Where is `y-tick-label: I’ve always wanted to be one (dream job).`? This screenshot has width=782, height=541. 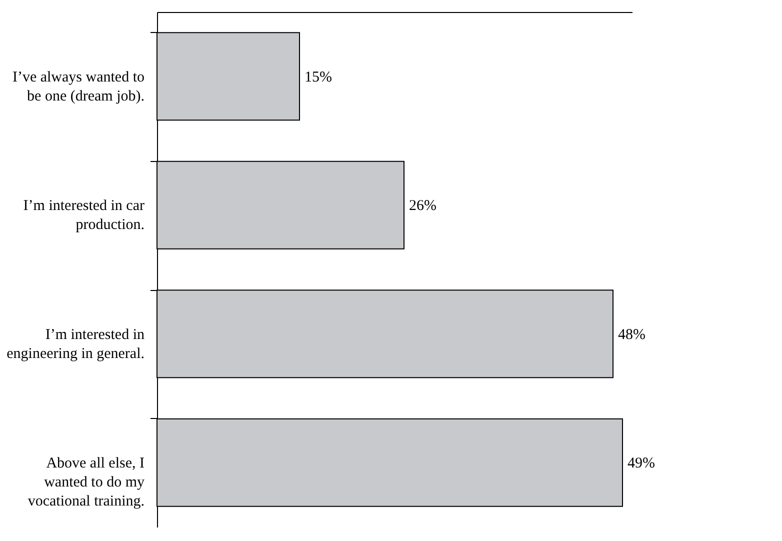
y-tick-label: I’ve always wanted to be one (dream job). is located at coordinates (78, 86).